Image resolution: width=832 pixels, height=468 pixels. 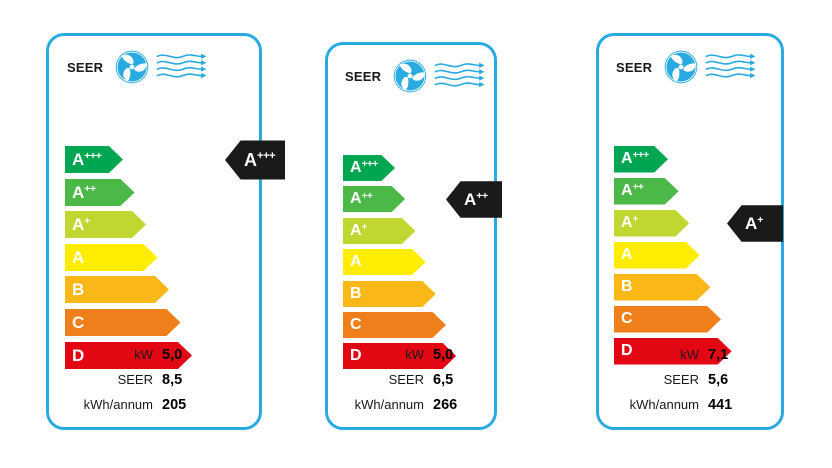 What do you see at coordinates (266, 155) in the screenshot?
I see `rating-badge-label-plus: +++` at bounding box center [266, 155].